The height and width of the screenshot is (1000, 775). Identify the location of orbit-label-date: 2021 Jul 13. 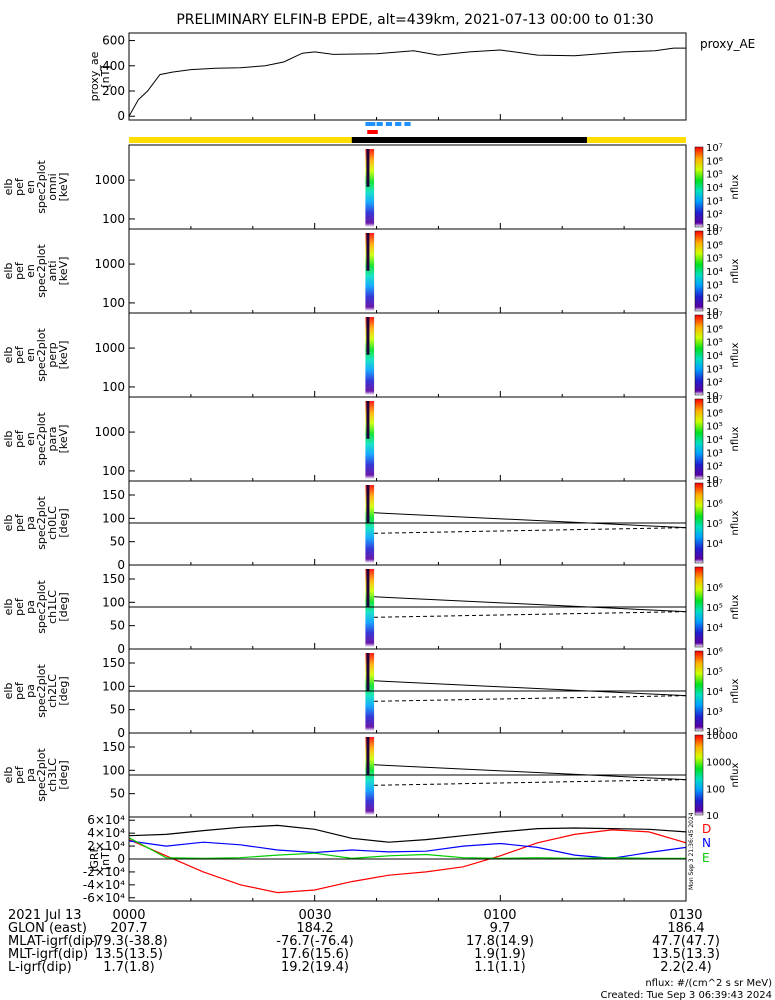
(45, 915).